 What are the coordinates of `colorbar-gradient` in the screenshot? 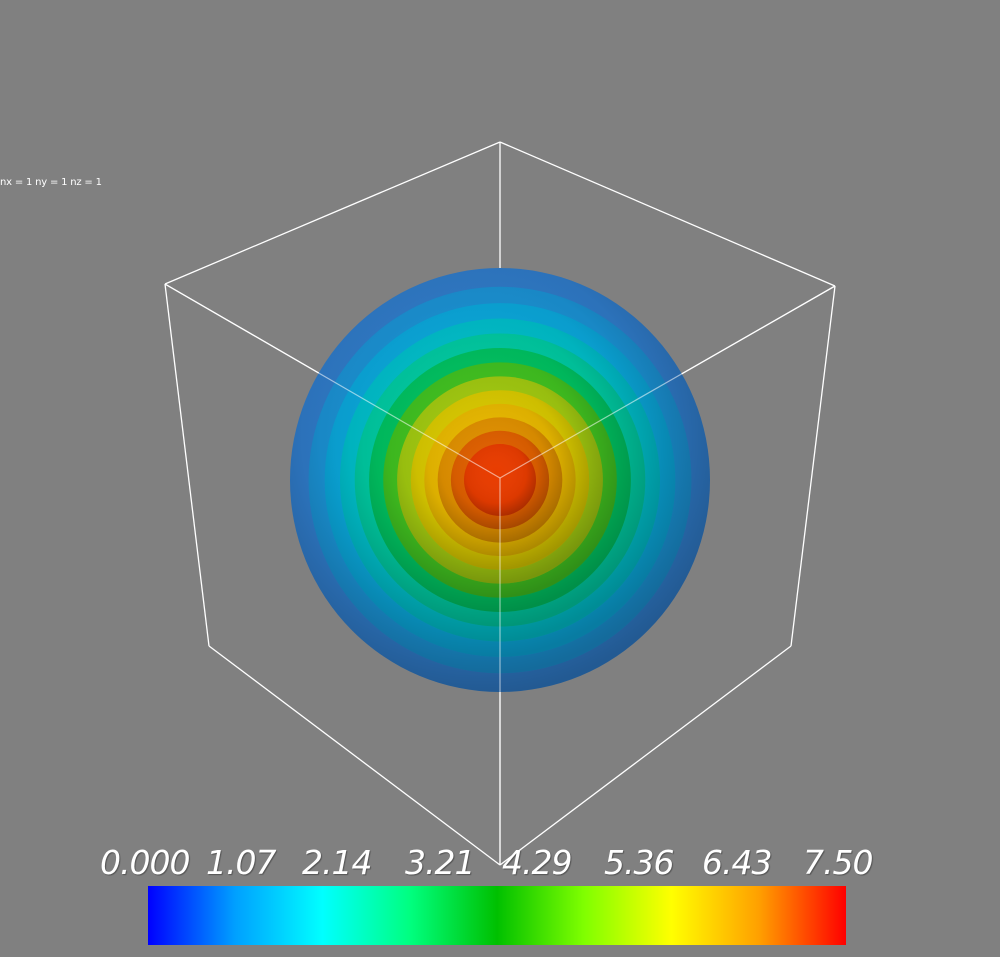 It's located at (497, 915).